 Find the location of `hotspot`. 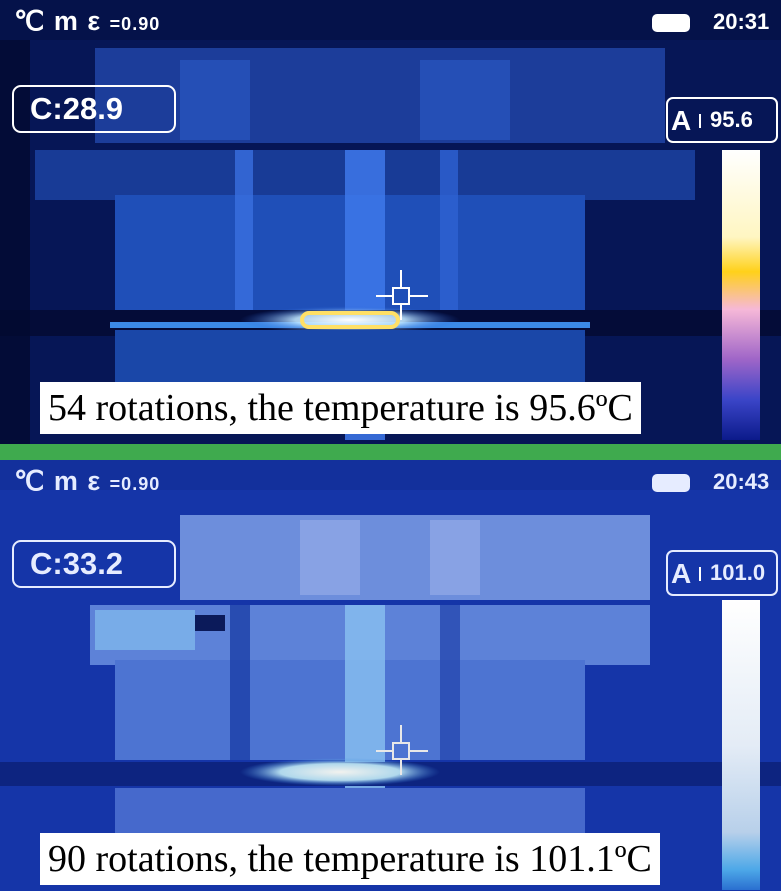

hotspot is located at coordinates (350, 320).